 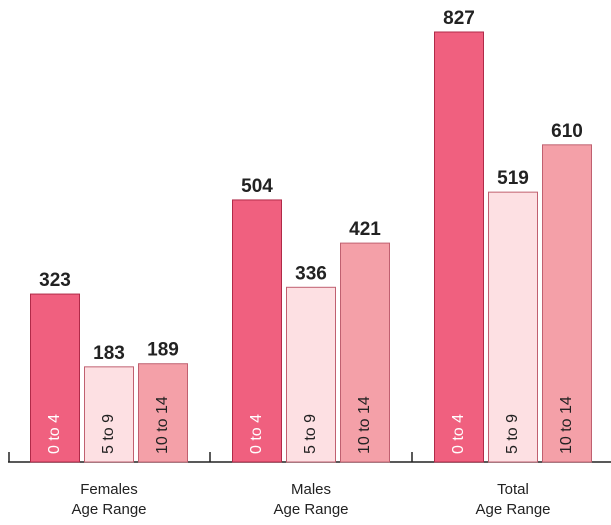 What do you see at coordinates (163, 350) in the screenshot?
I see `data-label: 189` at bounding box center [163, 350].